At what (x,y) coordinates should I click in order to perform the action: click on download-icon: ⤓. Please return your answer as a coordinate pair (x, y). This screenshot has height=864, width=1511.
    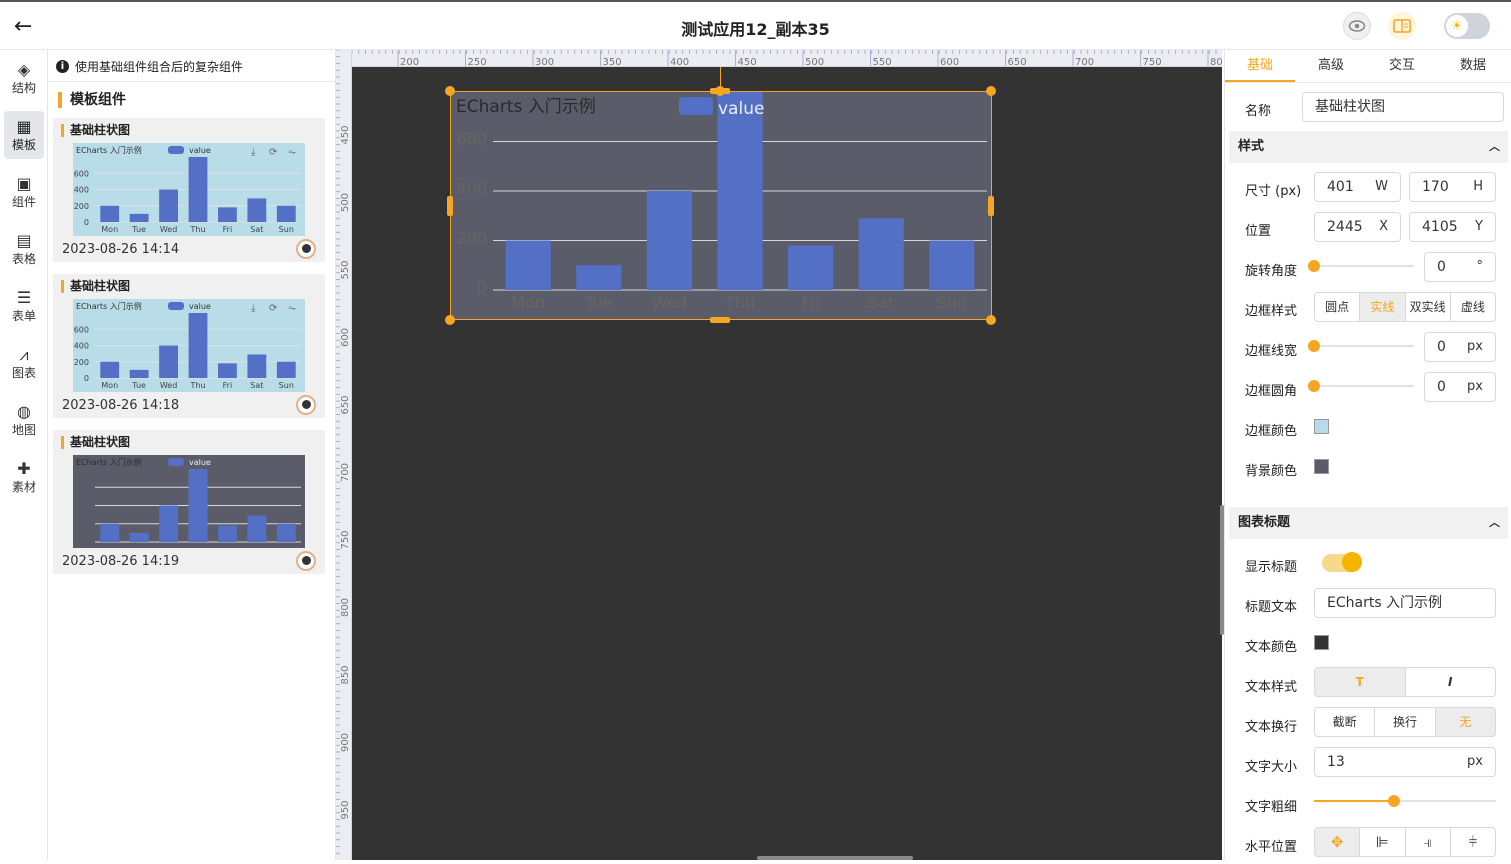
    Looking at the image, I should click on (253, 152).